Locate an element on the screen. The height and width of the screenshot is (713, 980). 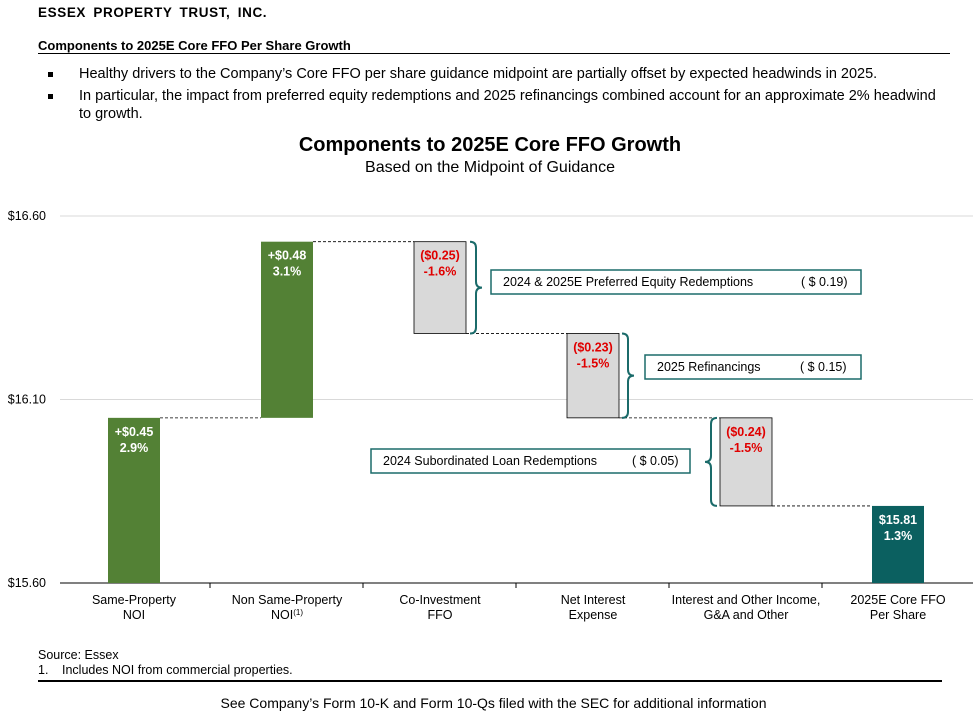
bar-percent-label: 2.9% is located at coordinates (134, 448).